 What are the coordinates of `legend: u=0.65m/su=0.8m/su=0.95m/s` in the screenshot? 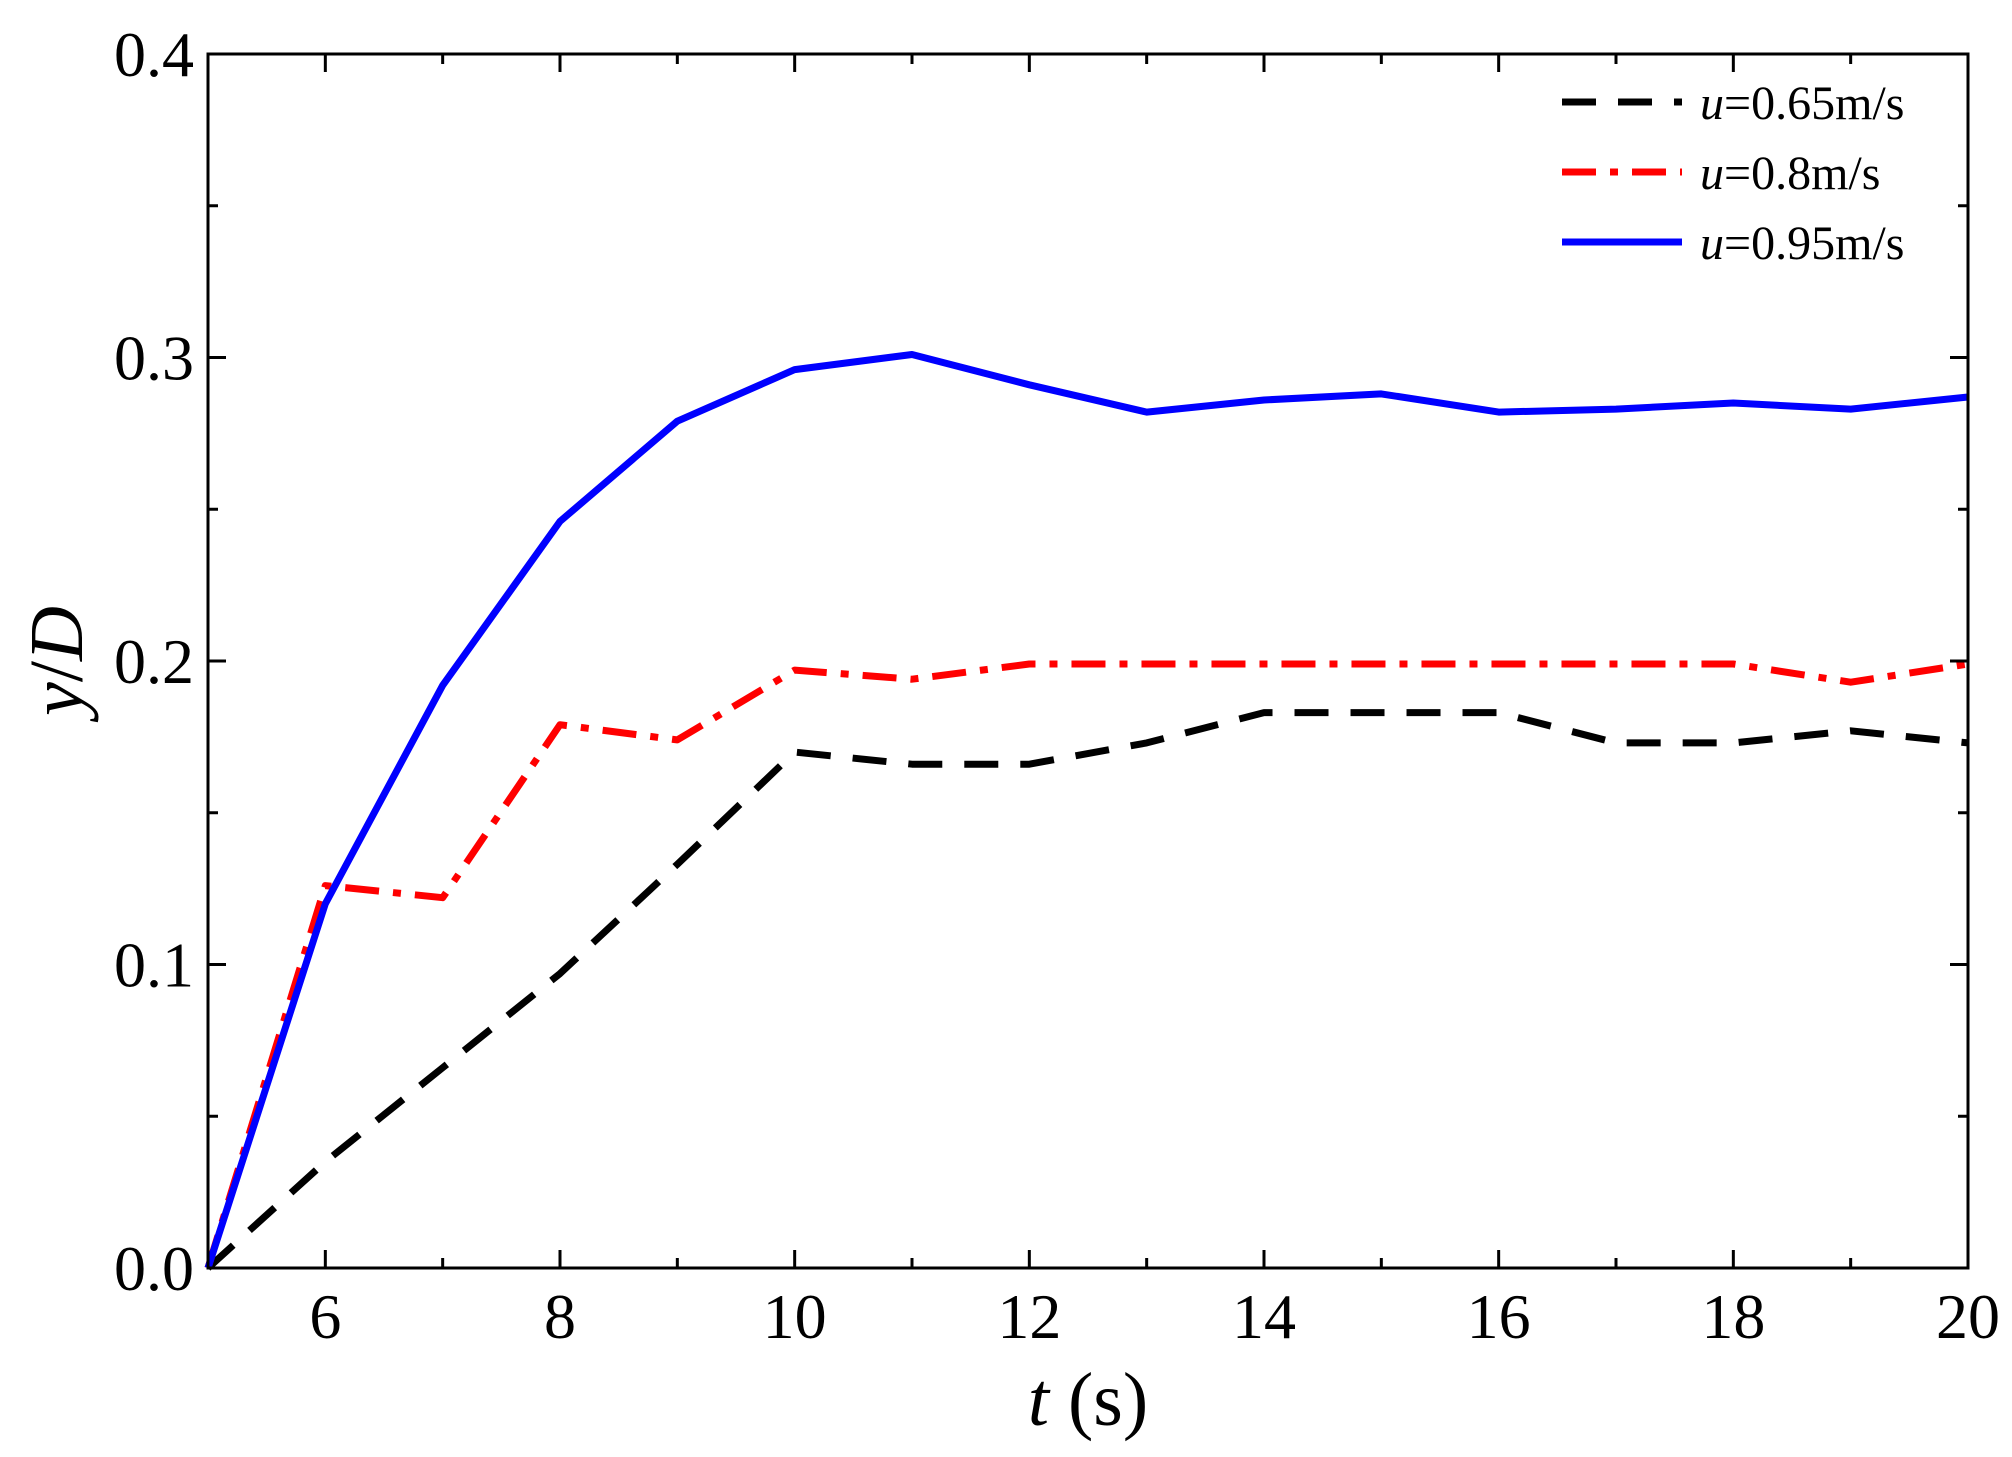 It's located at (1733, 173).